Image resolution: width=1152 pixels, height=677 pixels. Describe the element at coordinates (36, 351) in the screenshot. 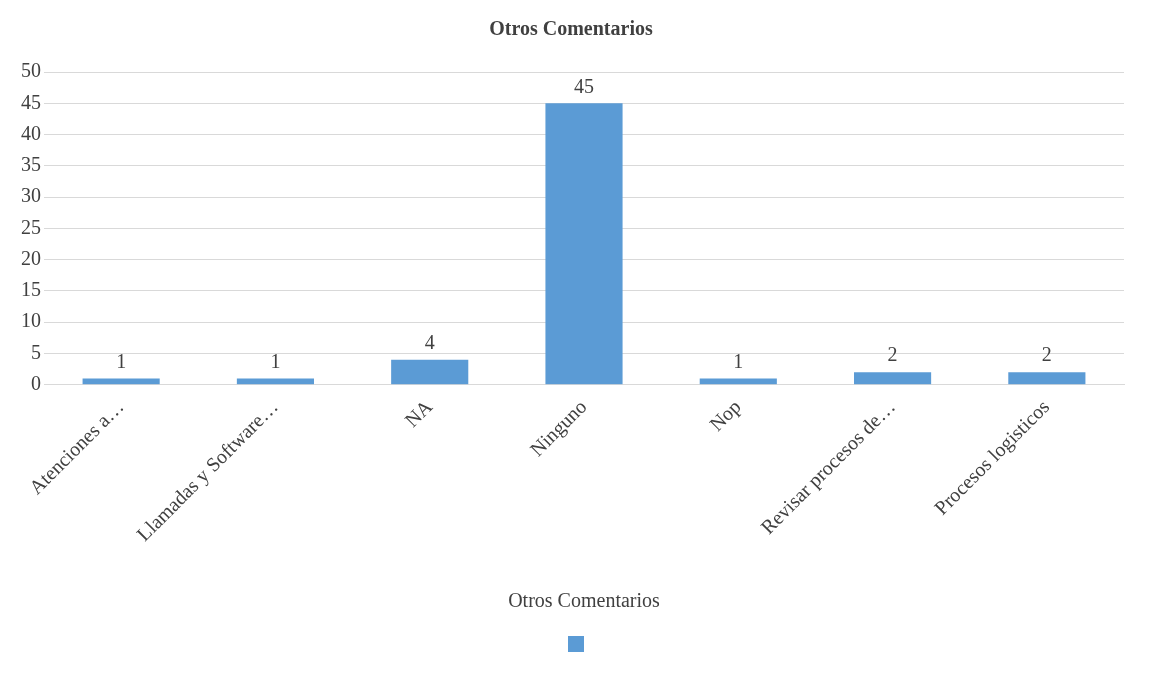

I see `y-tick-label: 5` at that location.